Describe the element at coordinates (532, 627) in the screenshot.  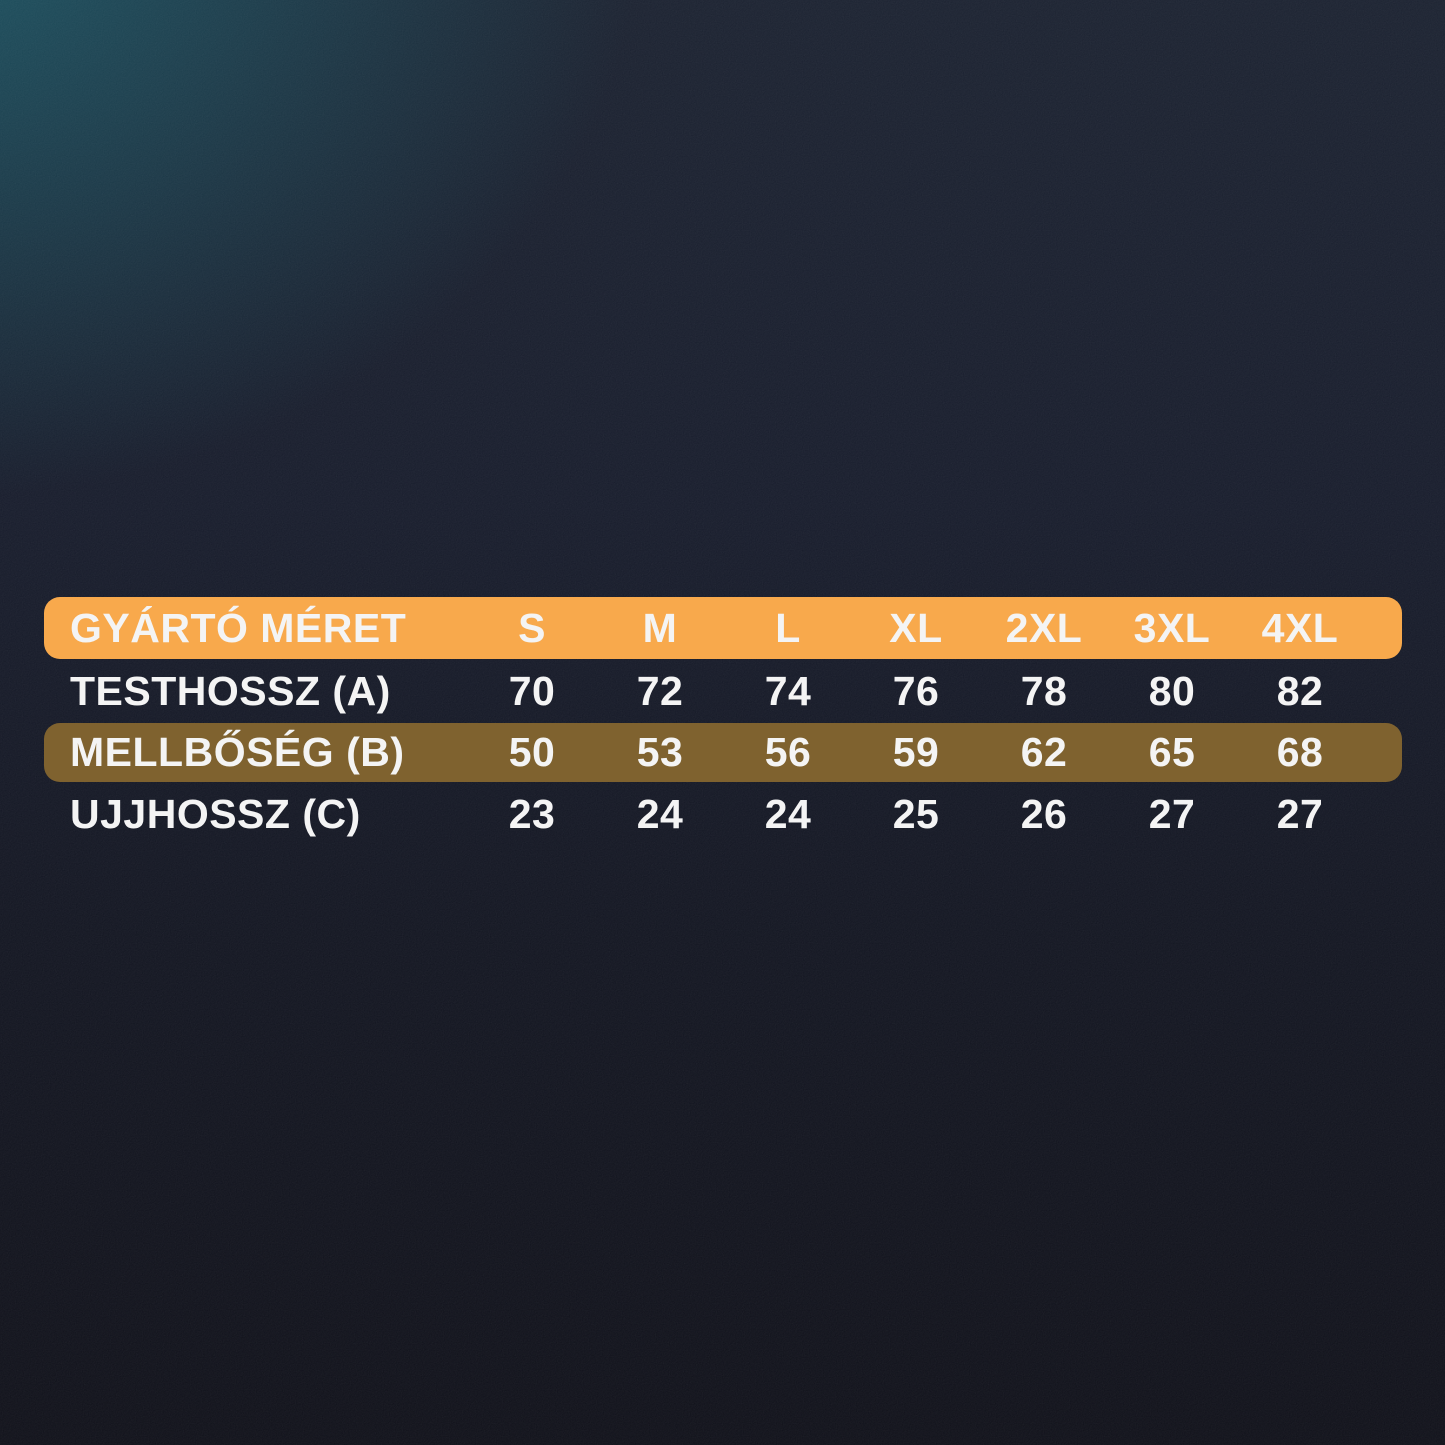
I see `header-size-s: S` at that location.